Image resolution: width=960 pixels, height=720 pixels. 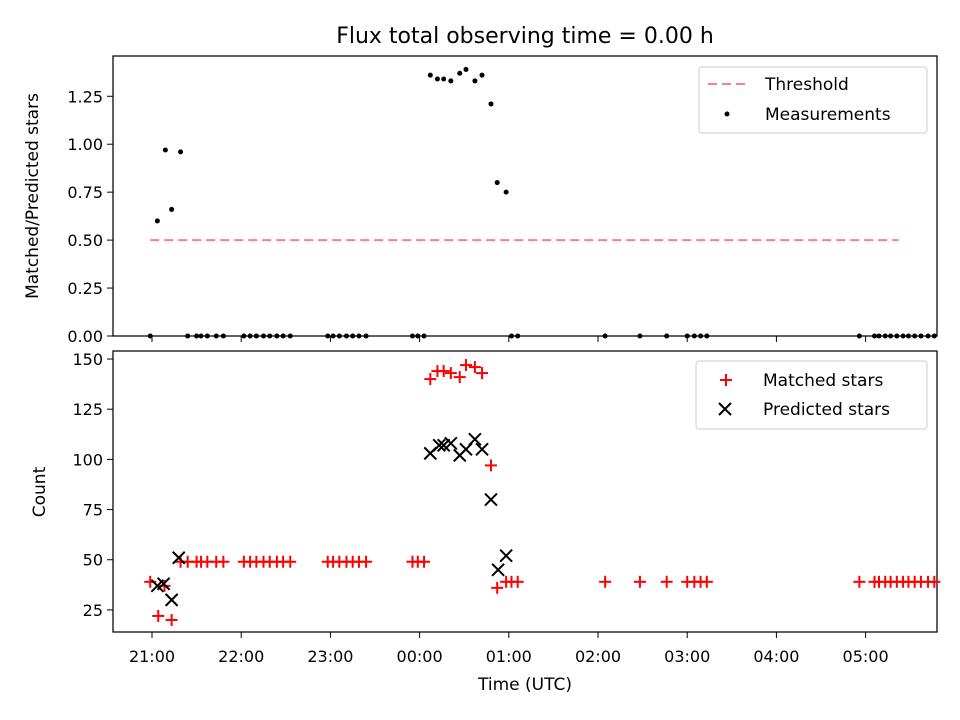 I want to click on top-ytick-label: 0.50, so click(x=85, y=240).